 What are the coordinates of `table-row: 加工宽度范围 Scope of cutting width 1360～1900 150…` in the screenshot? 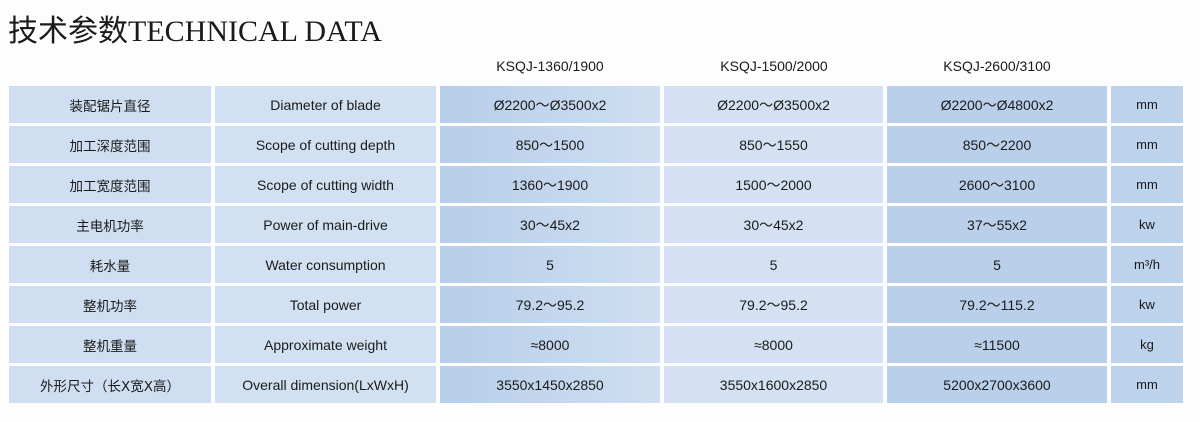 It's located at (596, 184).